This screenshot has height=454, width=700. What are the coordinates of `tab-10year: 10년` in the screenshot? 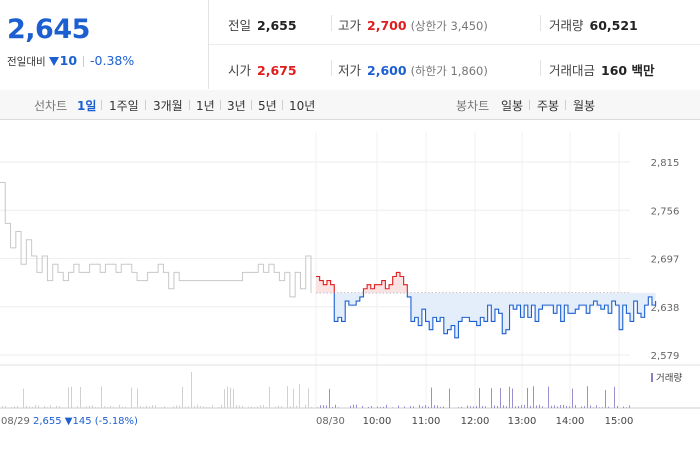 It's located at (302, 106).